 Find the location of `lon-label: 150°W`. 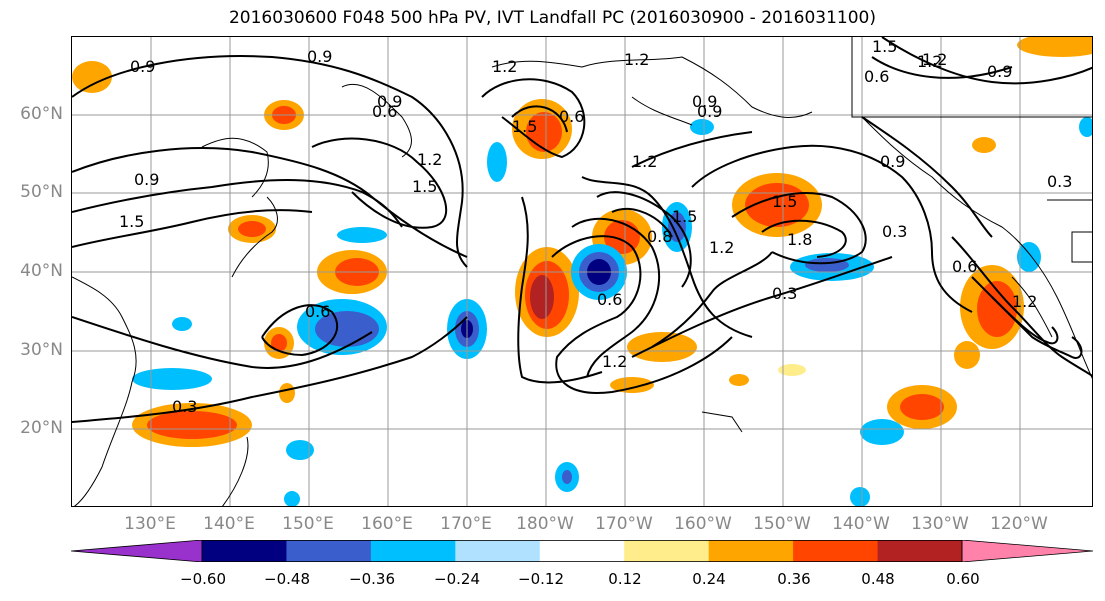

lon-label: 150°W is located at coordinates (782, 524).